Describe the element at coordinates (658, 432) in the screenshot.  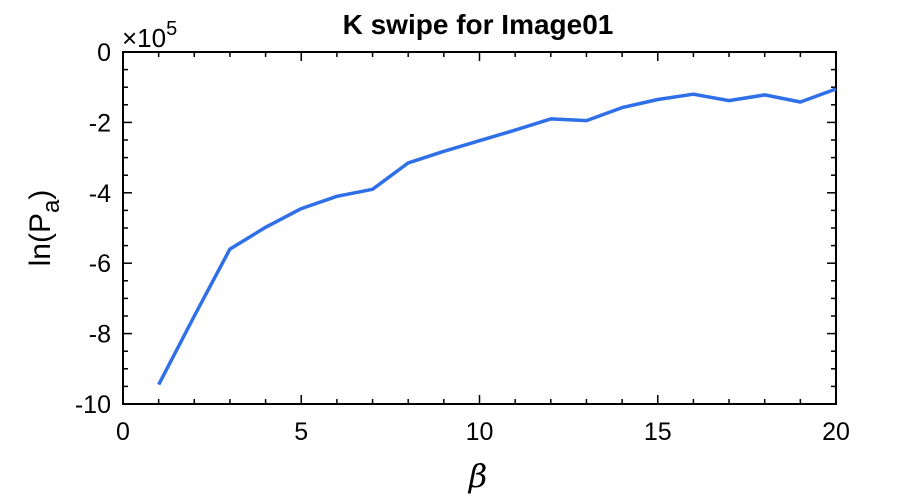
I see `x-tick-label: 15` at that location.